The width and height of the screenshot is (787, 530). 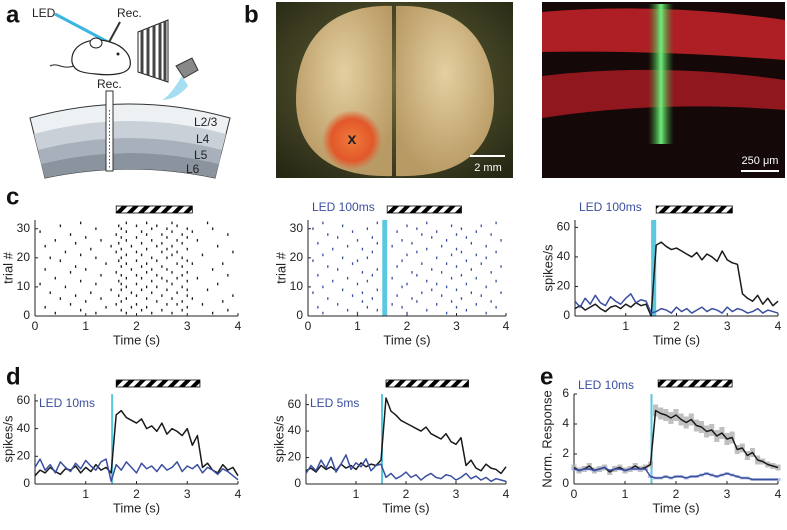 I want to click on mouse-eye, so click(x=118, y=54).